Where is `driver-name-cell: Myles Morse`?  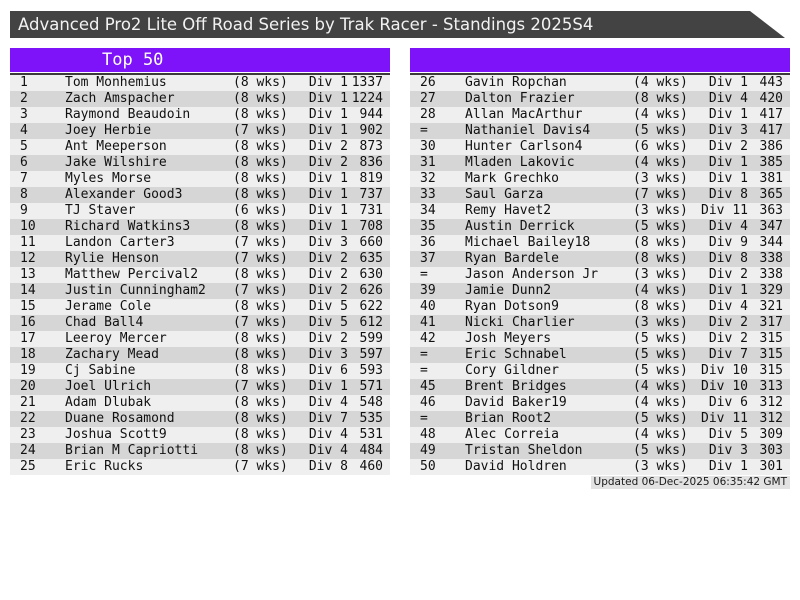 driver-name-cell: Myles Morse is located at coordinates (108, 178).